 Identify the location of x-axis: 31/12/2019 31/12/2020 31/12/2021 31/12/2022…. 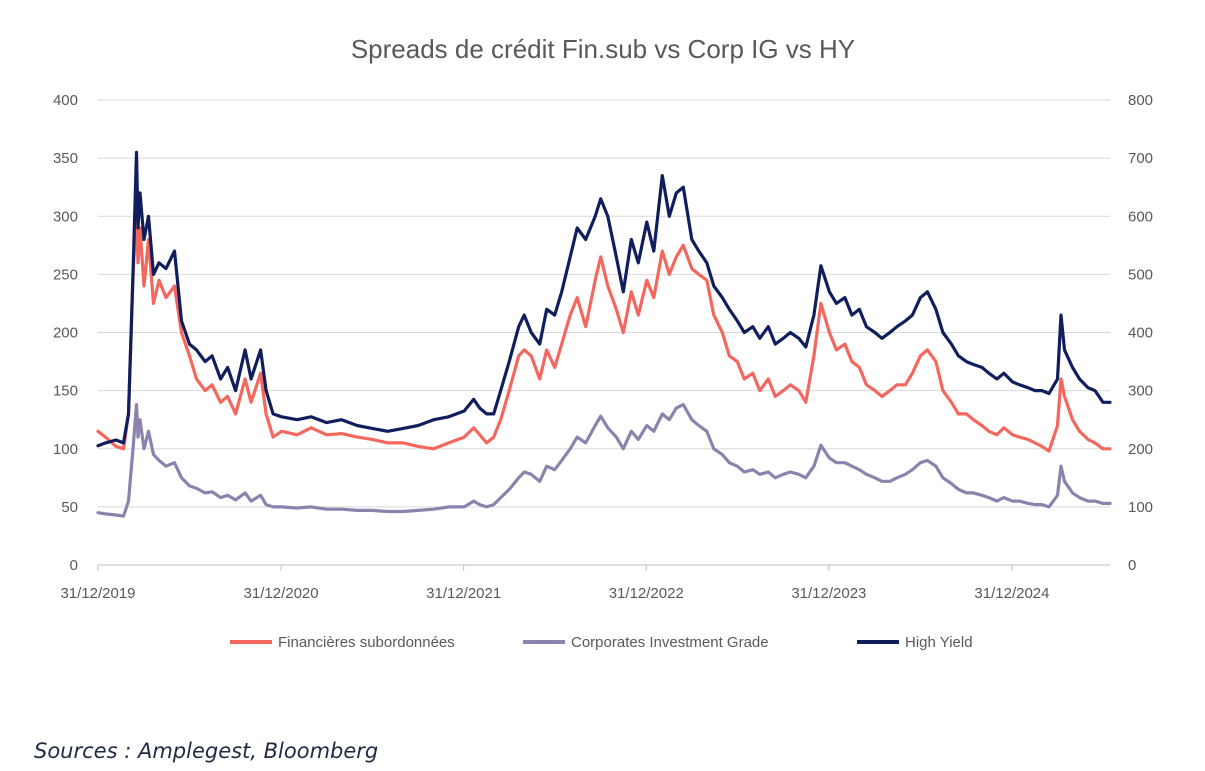
(554, 583).